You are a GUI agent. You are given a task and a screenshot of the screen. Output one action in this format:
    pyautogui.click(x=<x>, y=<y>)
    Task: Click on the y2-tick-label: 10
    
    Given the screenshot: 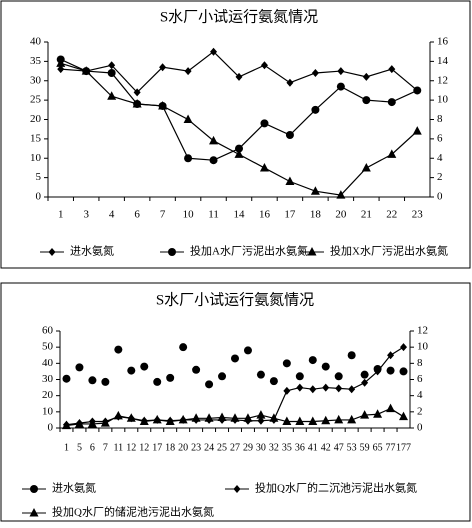 What is the action you would take?
    pyautogui.click(x=443, y=100)
    